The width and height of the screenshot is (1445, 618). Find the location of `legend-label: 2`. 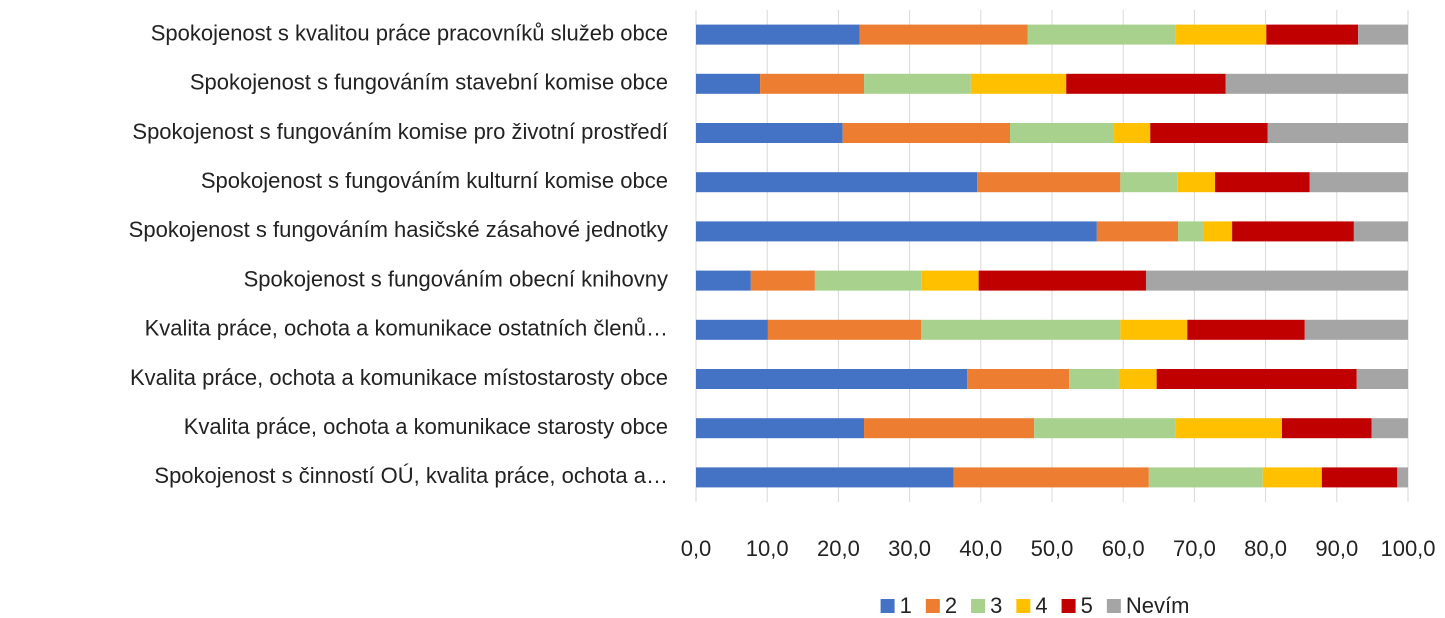

legend-label: 2 is located at coordinates (951, 605).